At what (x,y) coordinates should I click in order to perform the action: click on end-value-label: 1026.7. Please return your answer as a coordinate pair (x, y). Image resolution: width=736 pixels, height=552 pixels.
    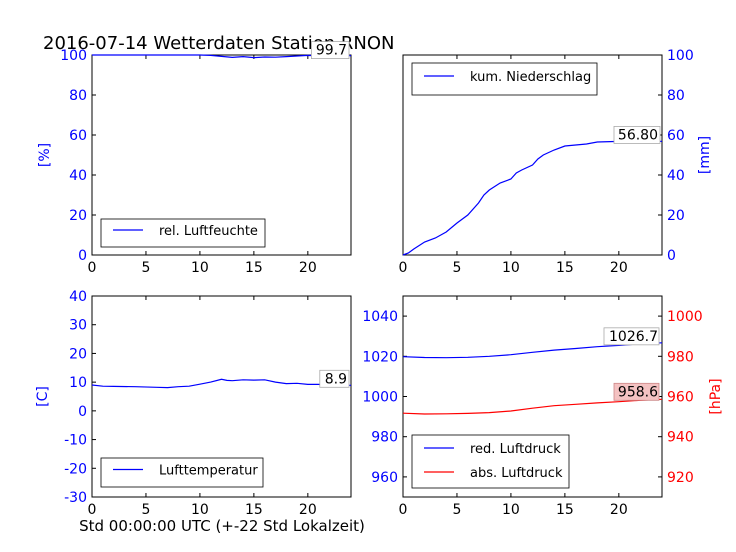
    Looking at the image, I should click on (633, 337).